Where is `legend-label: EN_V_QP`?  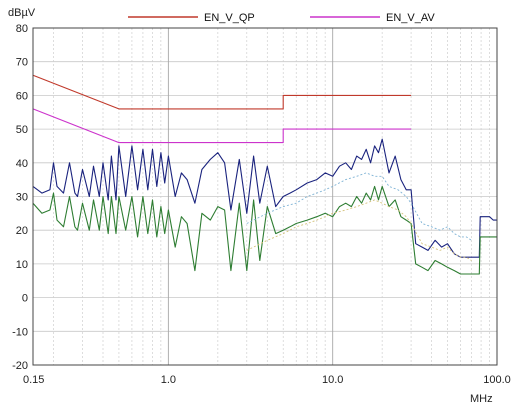
legend-label: EN_V_QP is located at coordinates (229, 18).